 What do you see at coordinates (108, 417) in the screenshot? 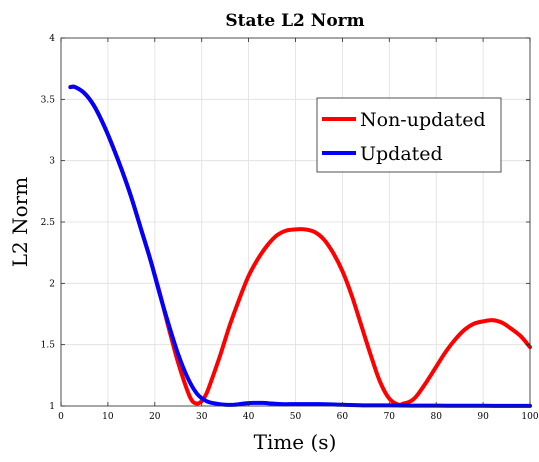
I see `x-tick-label: 10` at bounding box center [108, 417].